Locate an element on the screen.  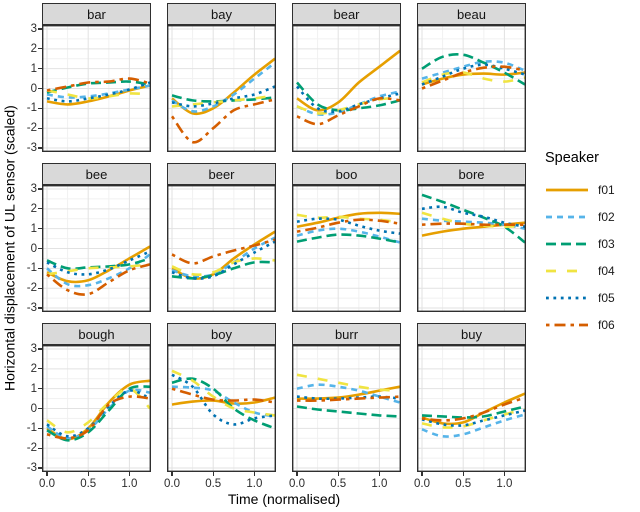
facet-panel-bough is located at coordinates (96, 408).